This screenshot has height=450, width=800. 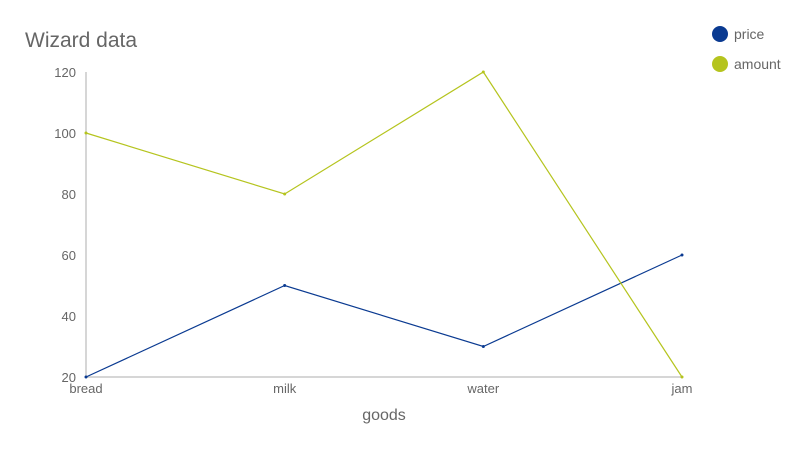 I want to click on y-tick-label: 120, so click(x=65, y=72).